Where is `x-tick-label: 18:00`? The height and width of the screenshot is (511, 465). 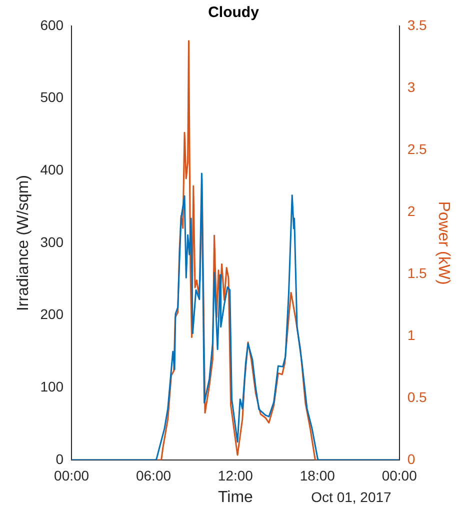
x-tick-label: 18:00 is located at coordinates (318, 475).